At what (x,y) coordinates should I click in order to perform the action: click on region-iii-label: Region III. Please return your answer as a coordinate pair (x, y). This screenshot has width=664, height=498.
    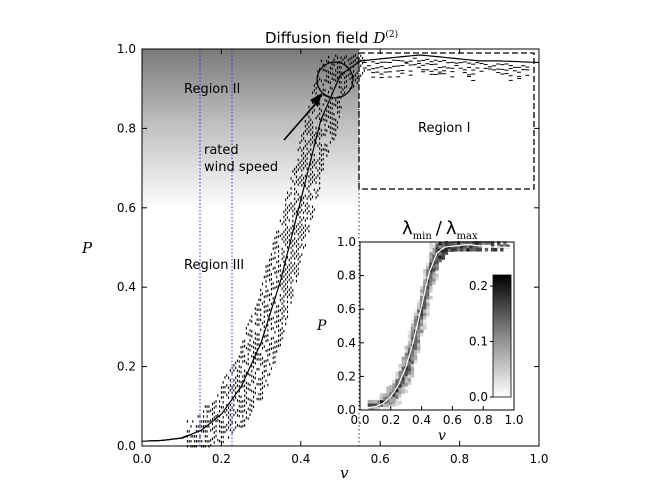
    Looking at the image, I should click on (214, 265).